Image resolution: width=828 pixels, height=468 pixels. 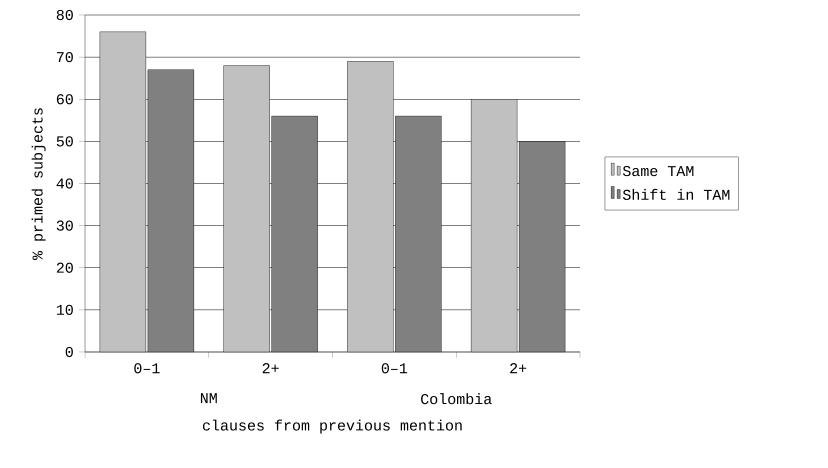 What do you see at coordinates (456, 398) in the screenshot?
I see `text: Colombia` at bounding box center [456, 398].